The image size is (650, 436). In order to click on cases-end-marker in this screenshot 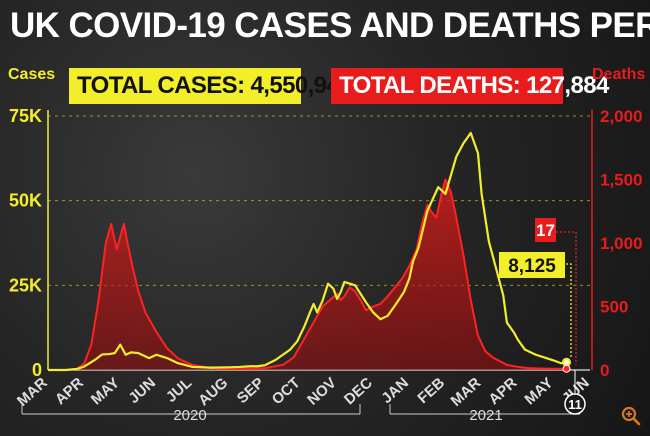, I will do `click(567, 362)`.